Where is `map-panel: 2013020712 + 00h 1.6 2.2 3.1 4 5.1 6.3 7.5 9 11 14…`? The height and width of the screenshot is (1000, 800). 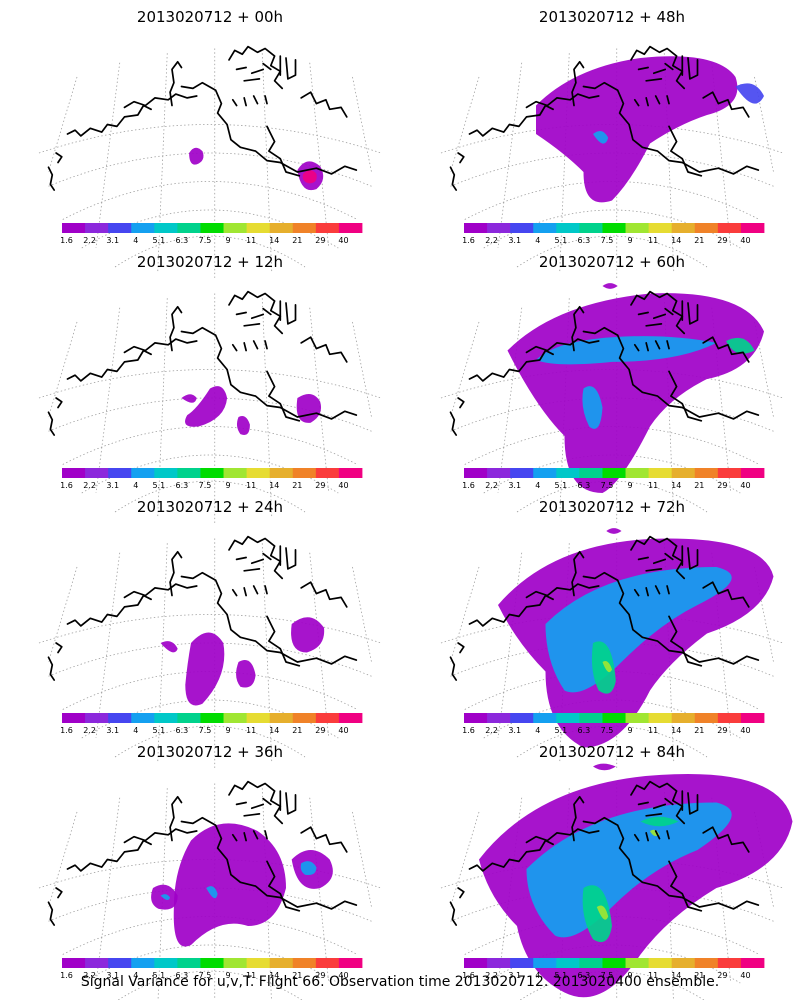 map-panel: 2013020712 + 00h 1.6 2.2 3.1 4 5.1 6.3 7.5 9 11 14… is located at coordinates (210, 143).